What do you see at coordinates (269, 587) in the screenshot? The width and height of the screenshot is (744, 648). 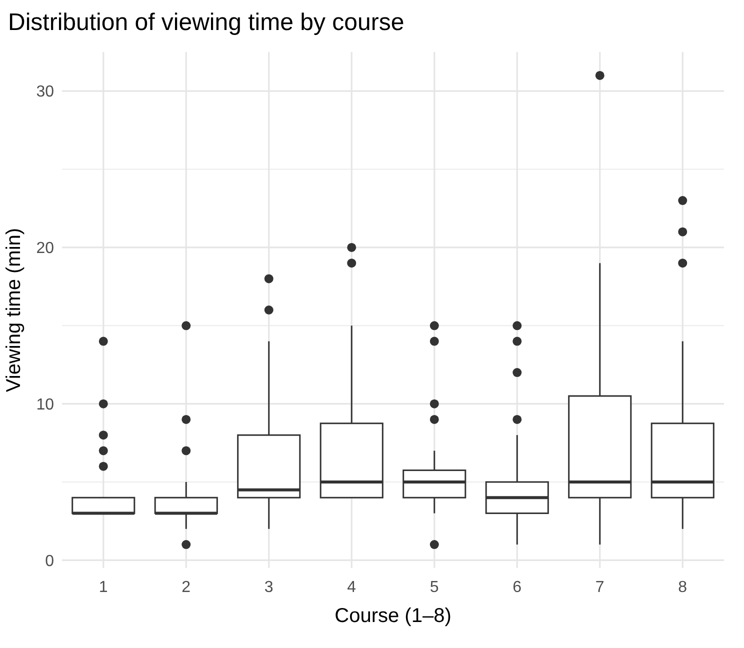 I see `x-tick-label: 3` at bounding box center [269, 587].